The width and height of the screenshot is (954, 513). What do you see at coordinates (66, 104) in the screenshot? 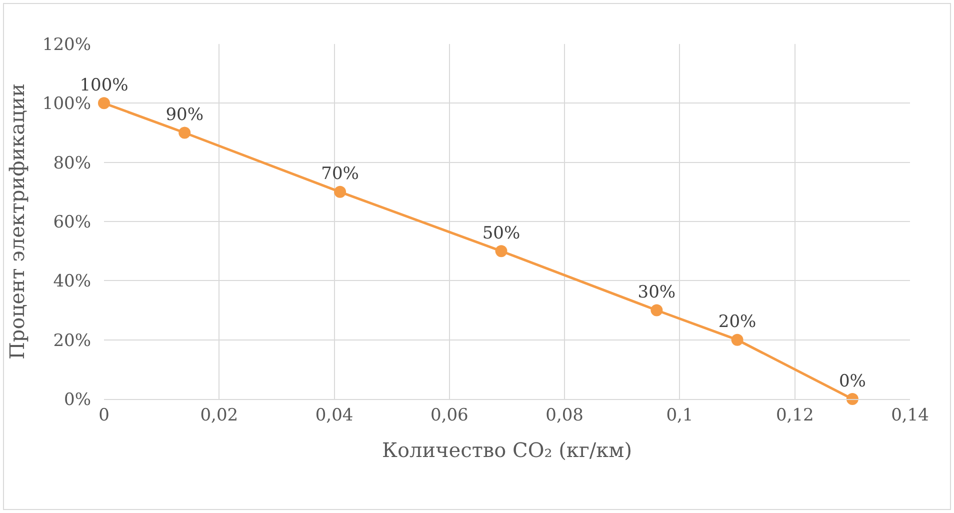
I see `y-tick-label: 100%` at bounding box center [66, 104].